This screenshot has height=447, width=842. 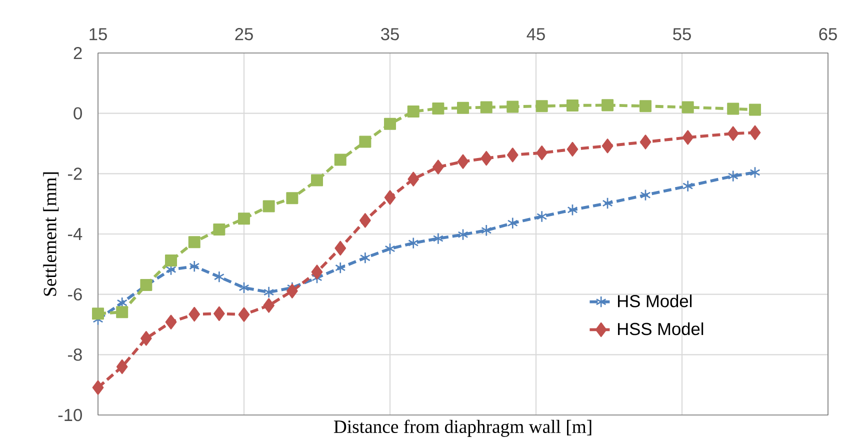 What do you see at coordinates (75, 234) in the screenshot?
I see `y-tick-label: -4` at bounding box center [75, 234].